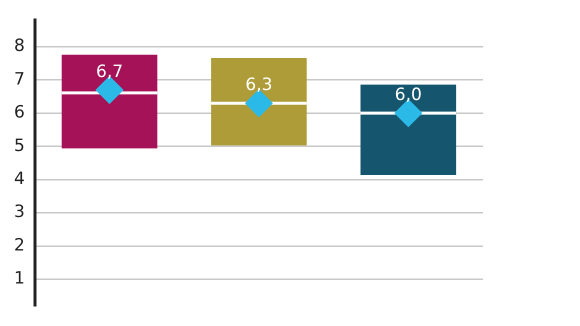 The height and width of the screenshot is (326, 580). What do you see at coordinates (258, 85) in the screenshot?
I see `annotation: 6,3` at bounding box center [258, 85].